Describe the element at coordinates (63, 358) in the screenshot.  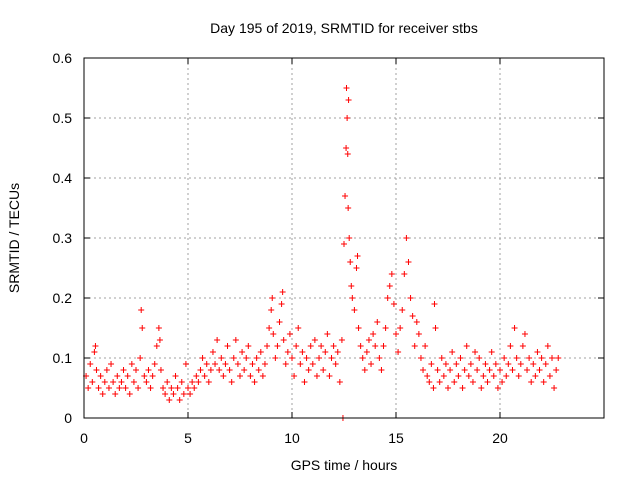
I see `y-tick-label: 0.1` at that location.